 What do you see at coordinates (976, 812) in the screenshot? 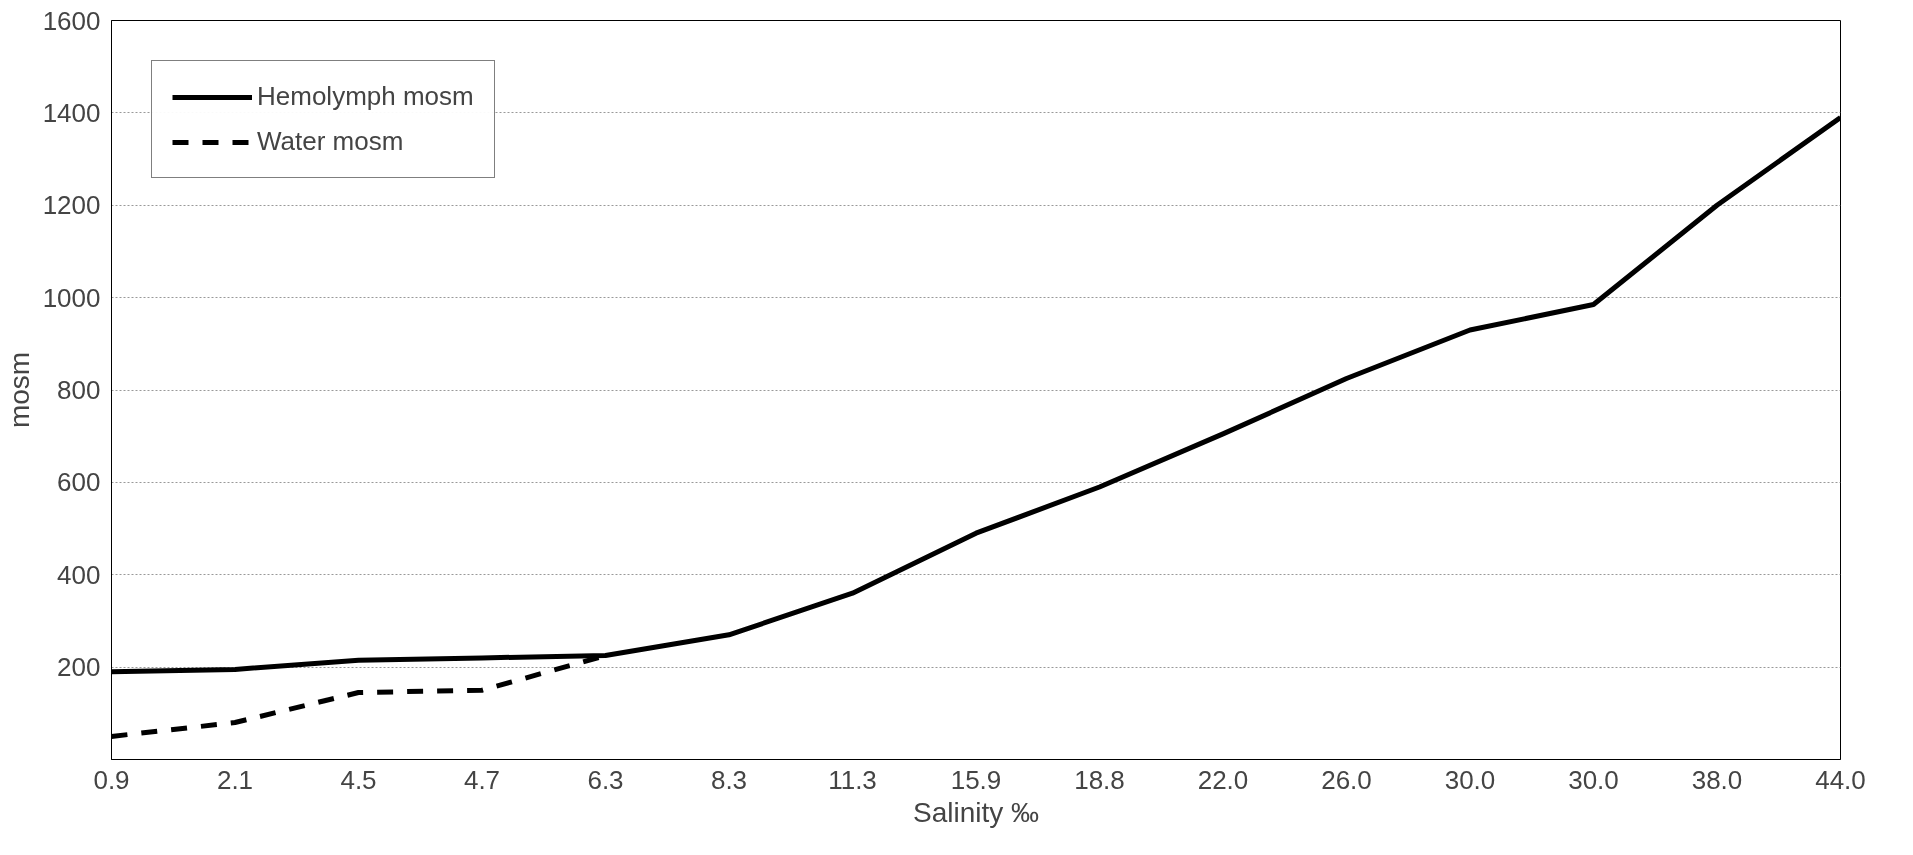
I see `x-axis-title: Salinity ‰` at bounding box center [976, 812].